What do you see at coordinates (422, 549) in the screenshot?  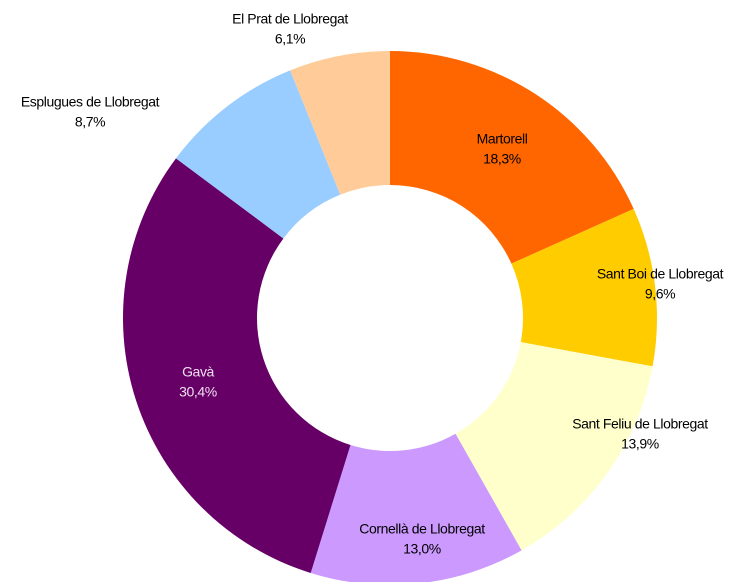 I see `slice-value-label: 13,0%` at bounding box center [422, 549].